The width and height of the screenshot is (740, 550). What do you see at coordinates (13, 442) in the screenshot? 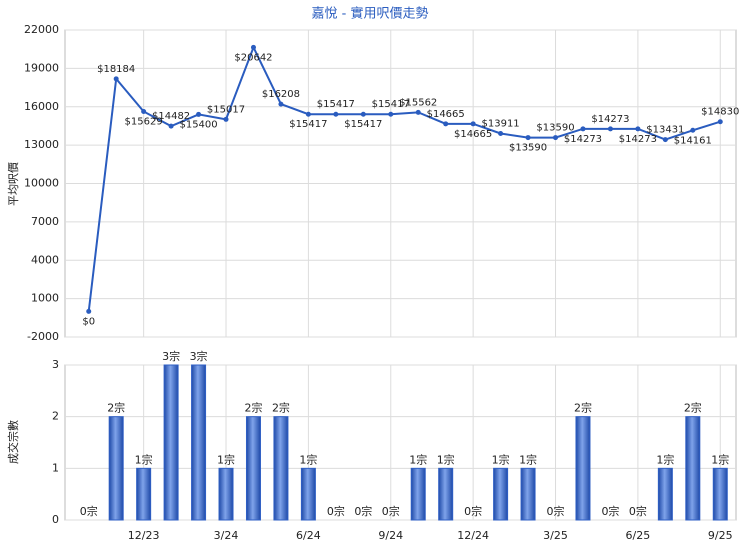
I see `y-axis-title: 成交宗數` at bounding box center [13, 442].